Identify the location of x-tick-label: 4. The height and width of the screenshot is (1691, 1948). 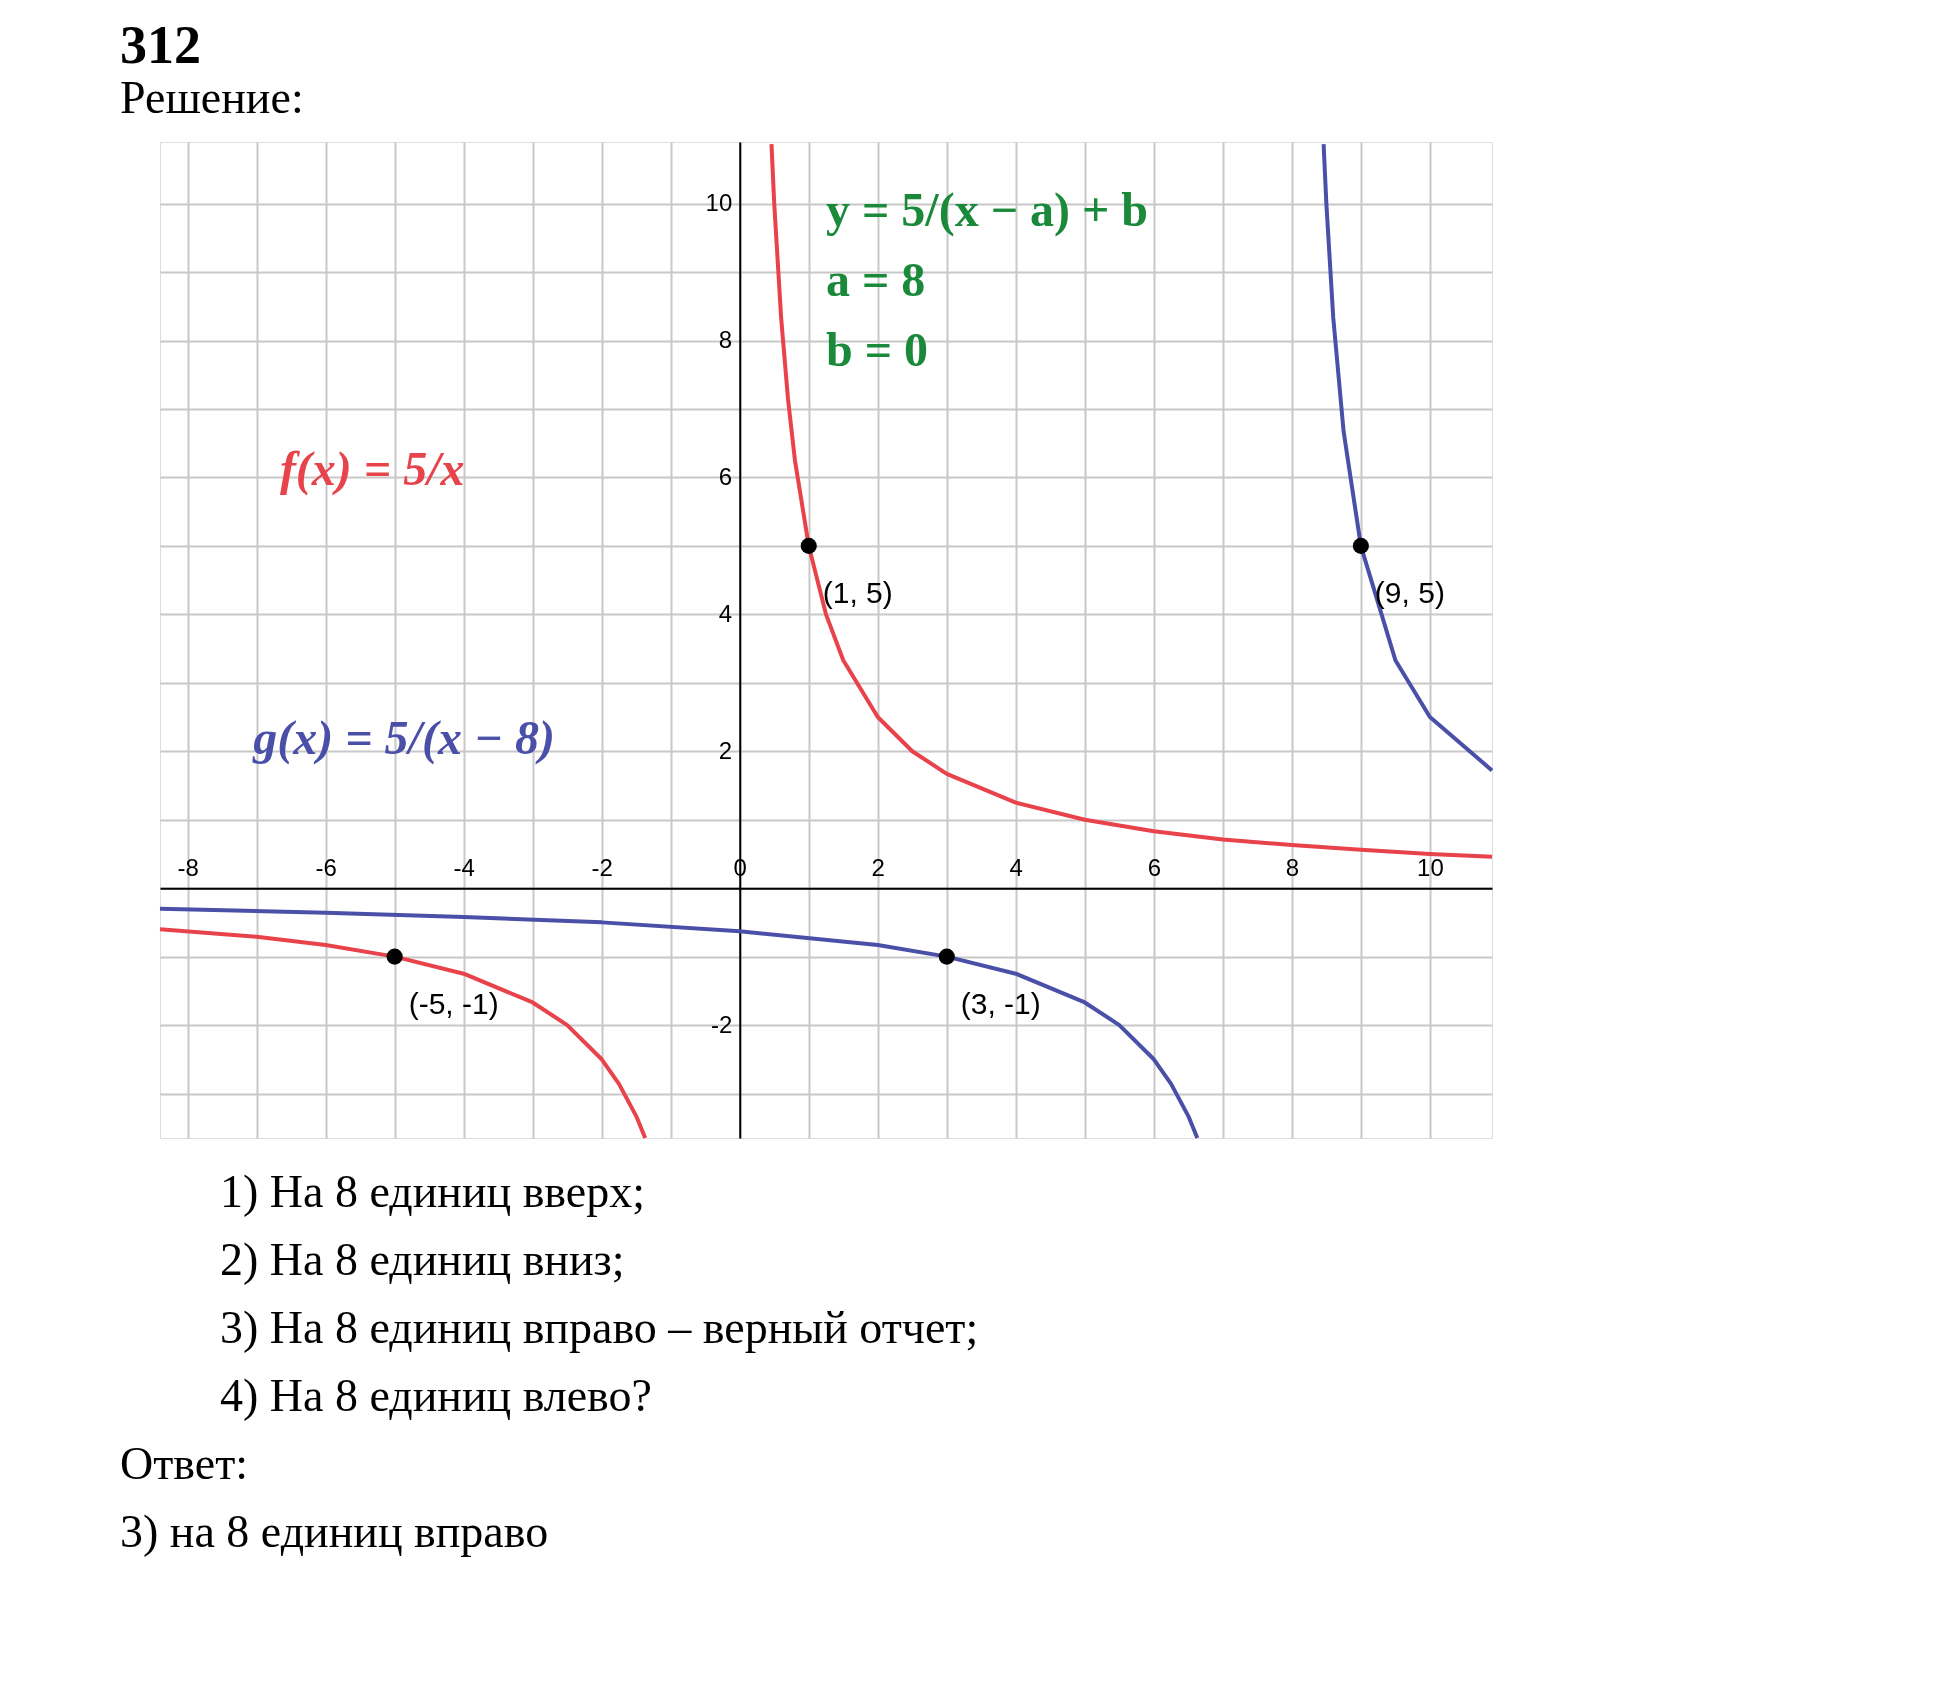
(1016, 867).